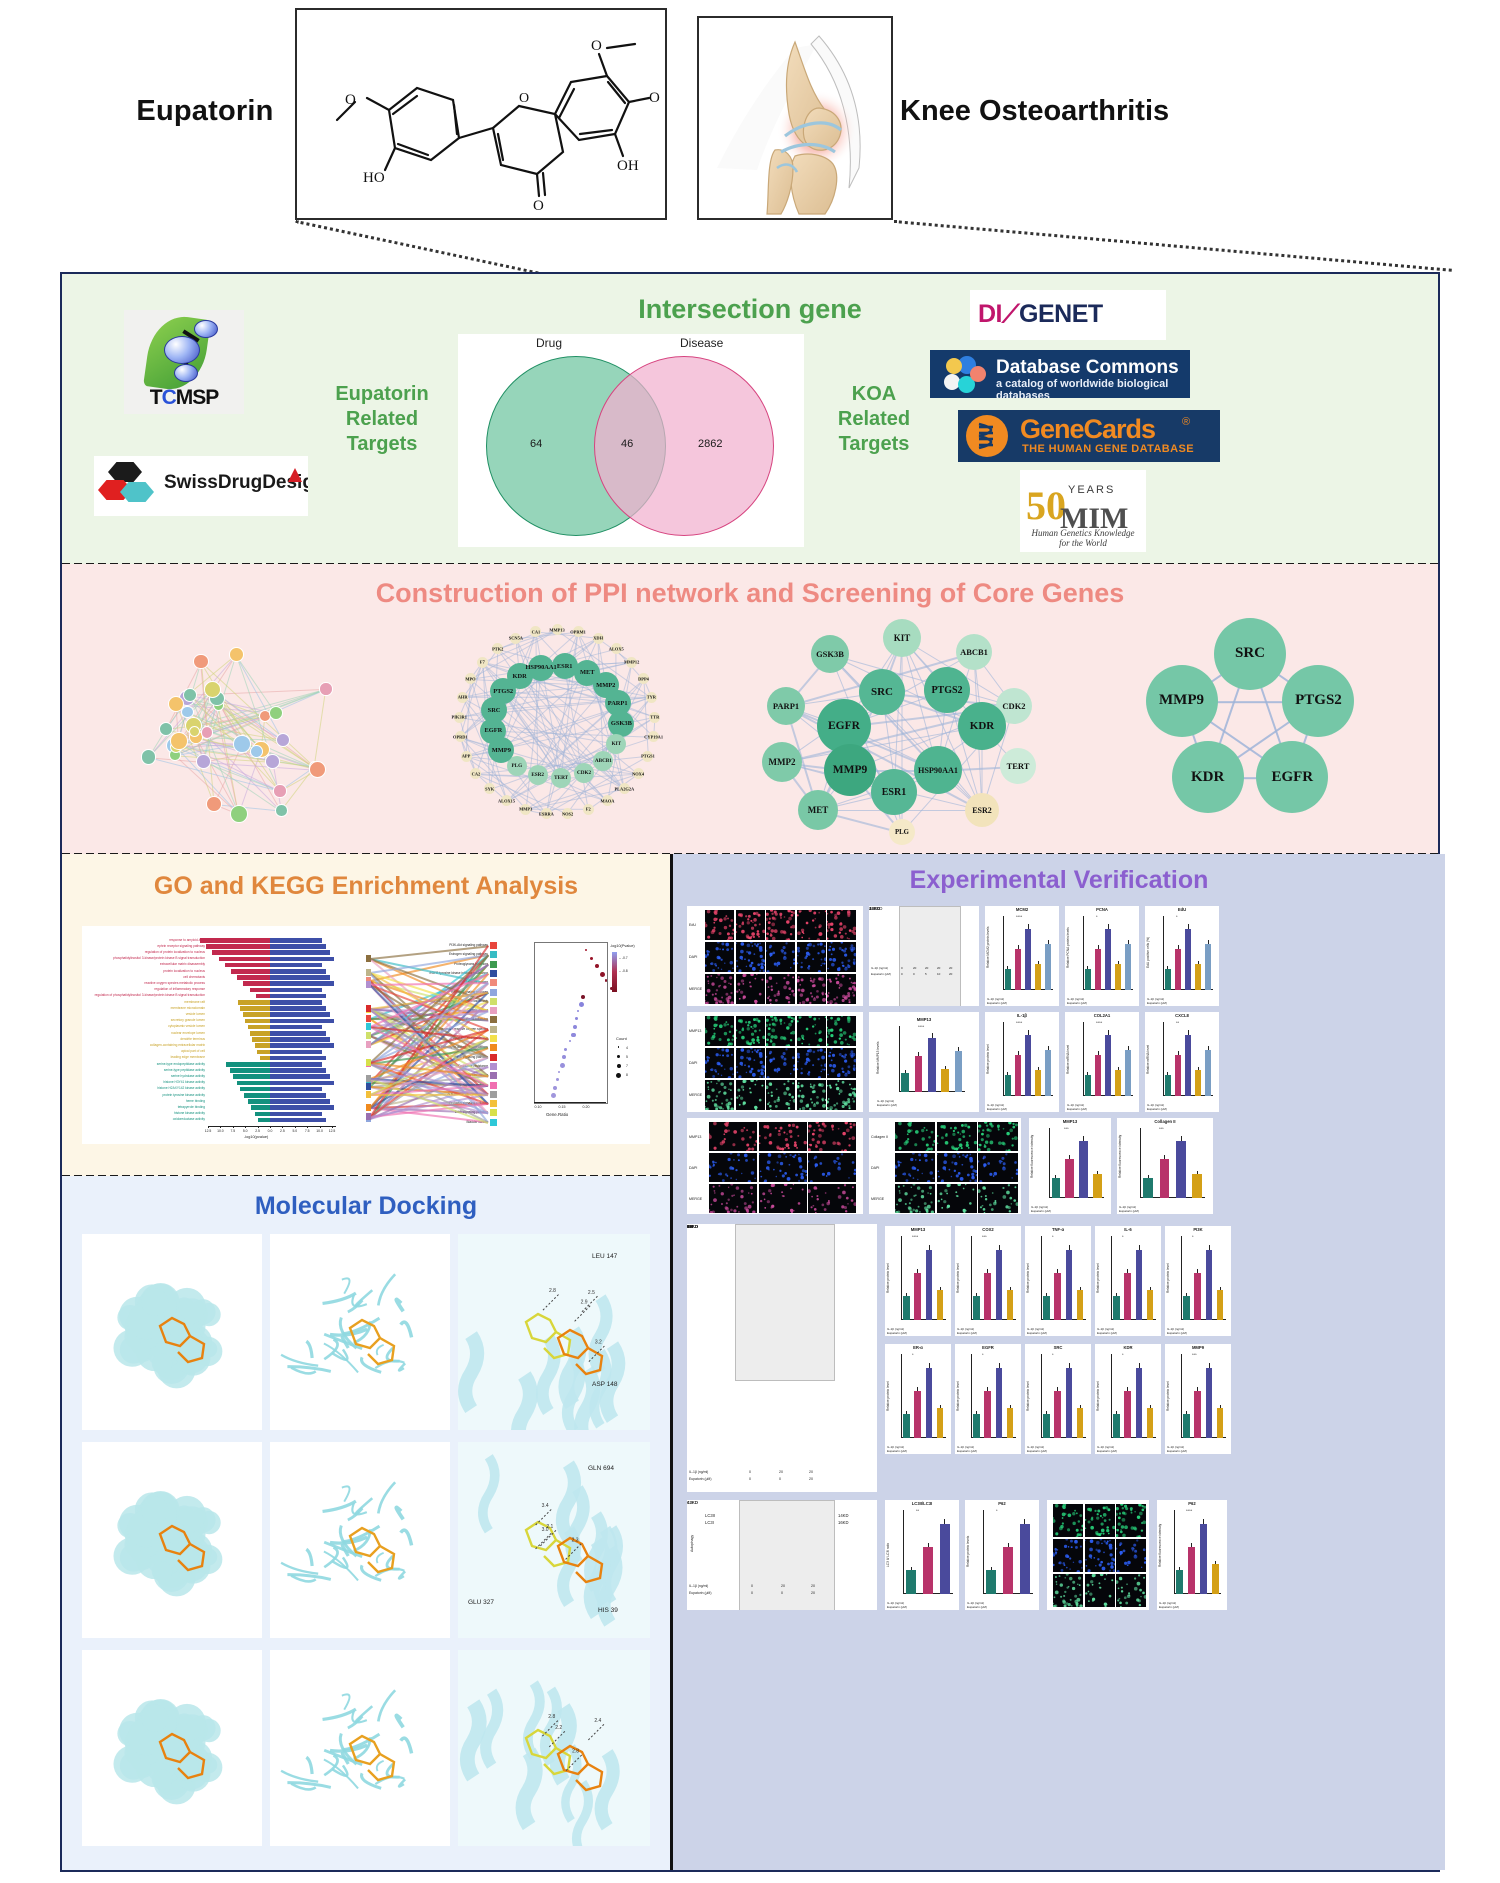 The width and height of the screenshot is (1500, 1883). I want to click on eup-label: Eupatorin (μM), so click(881, 974).